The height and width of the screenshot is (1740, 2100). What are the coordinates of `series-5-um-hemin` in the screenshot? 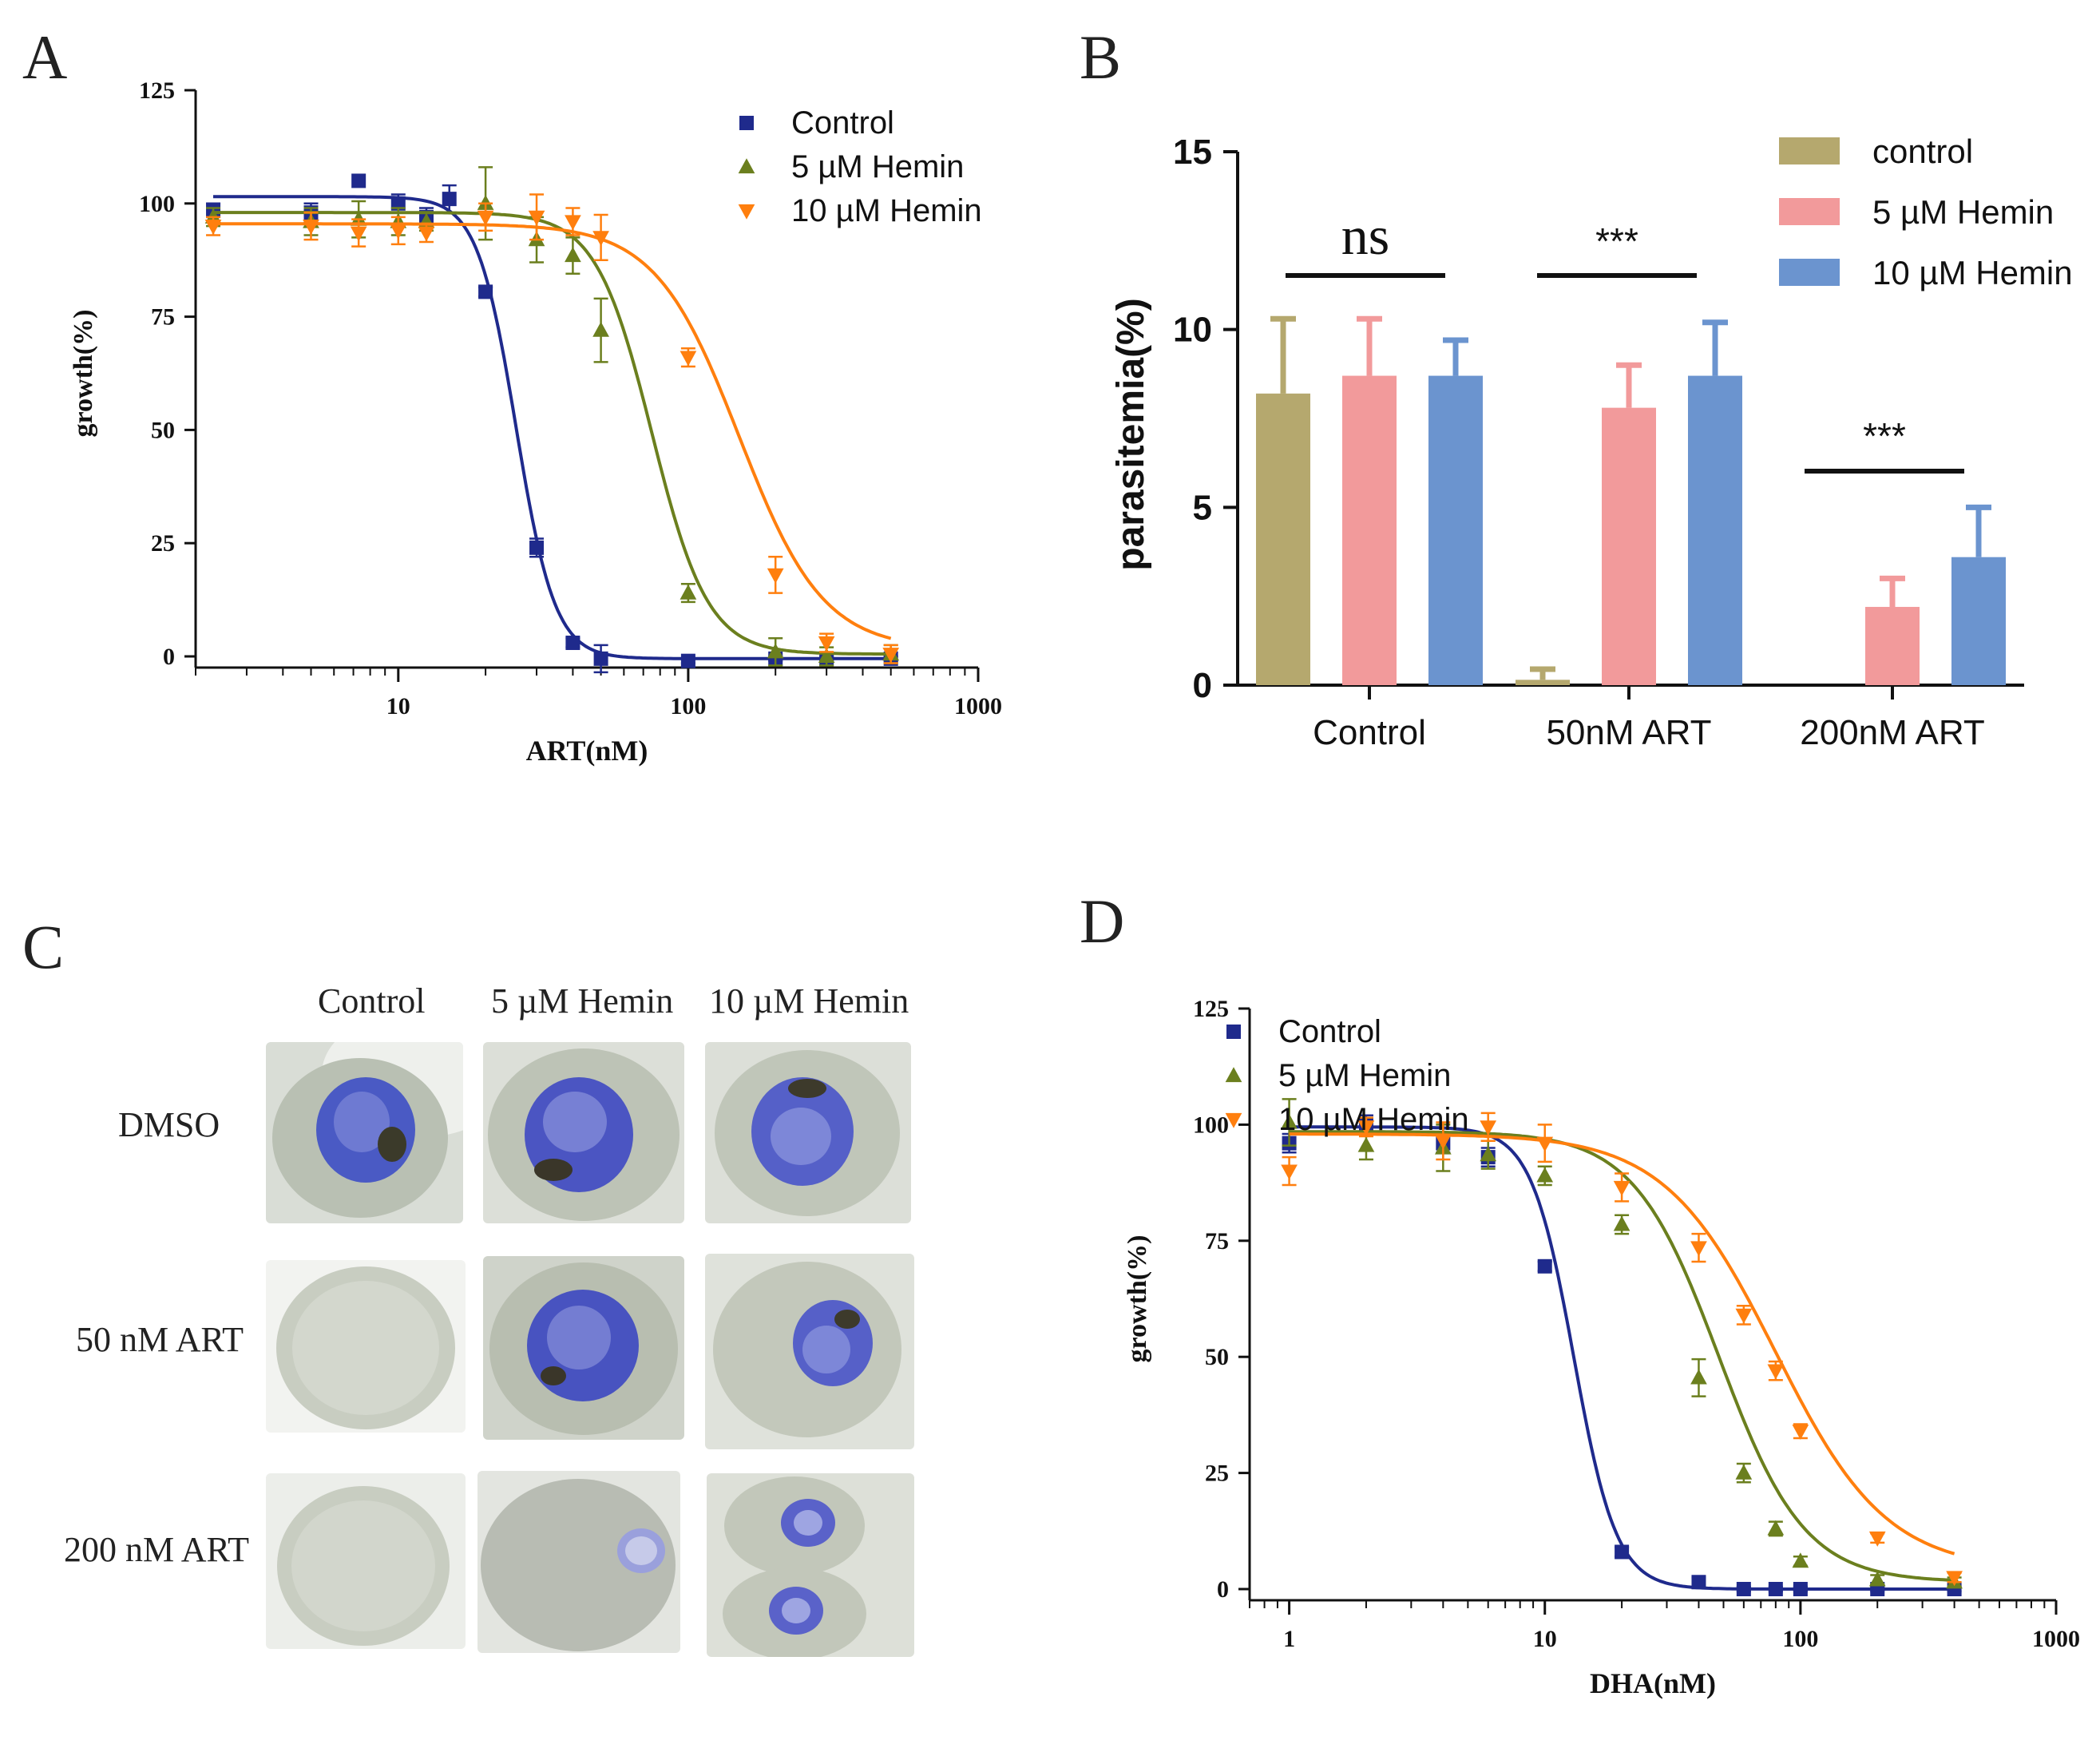 It's located at (552, 416).